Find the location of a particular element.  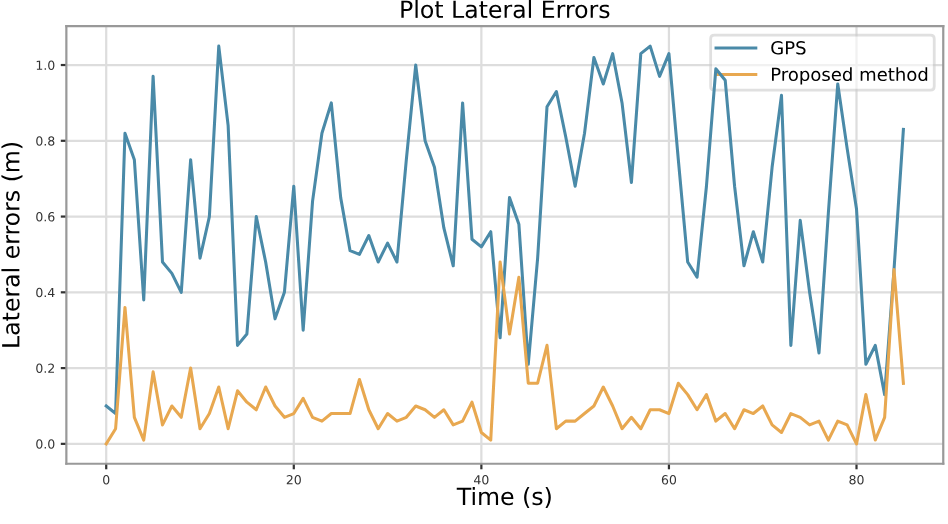

x-axis-title: Time (s) is located at coordinates (503, 497).